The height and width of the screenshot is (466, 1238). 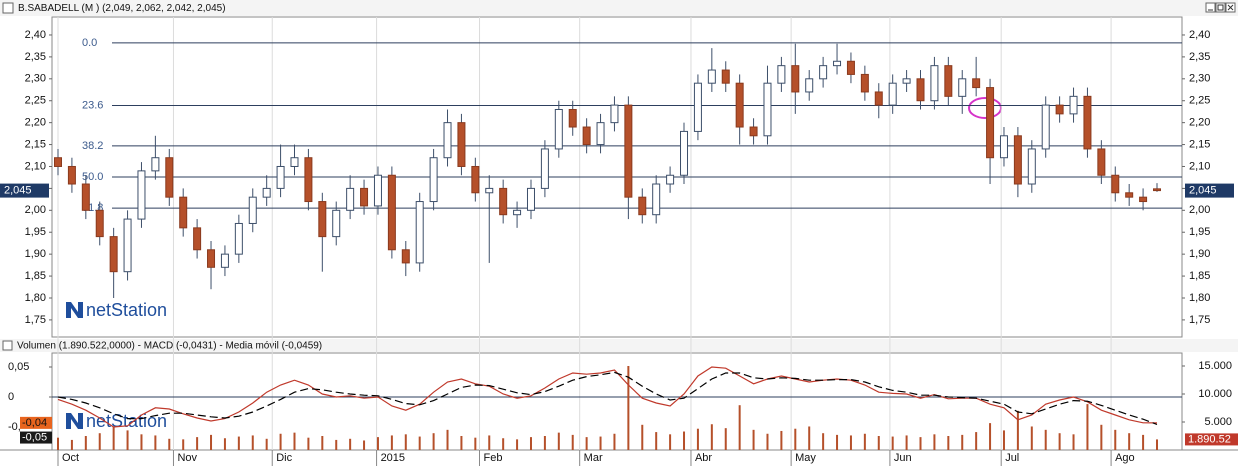 I want to click on last-value-box, so click(x=36, y=422).